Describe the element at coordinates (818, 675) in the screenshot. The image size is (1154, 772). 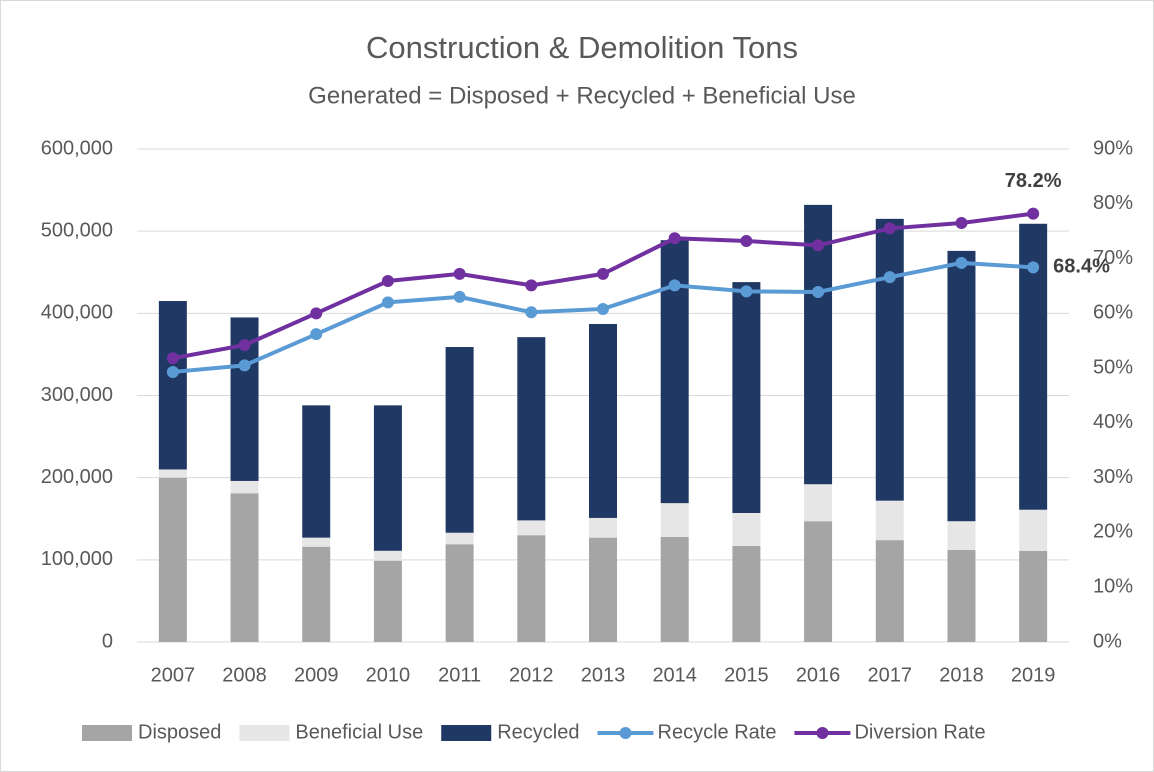
I see `x-tick-label: 2016` at that location.